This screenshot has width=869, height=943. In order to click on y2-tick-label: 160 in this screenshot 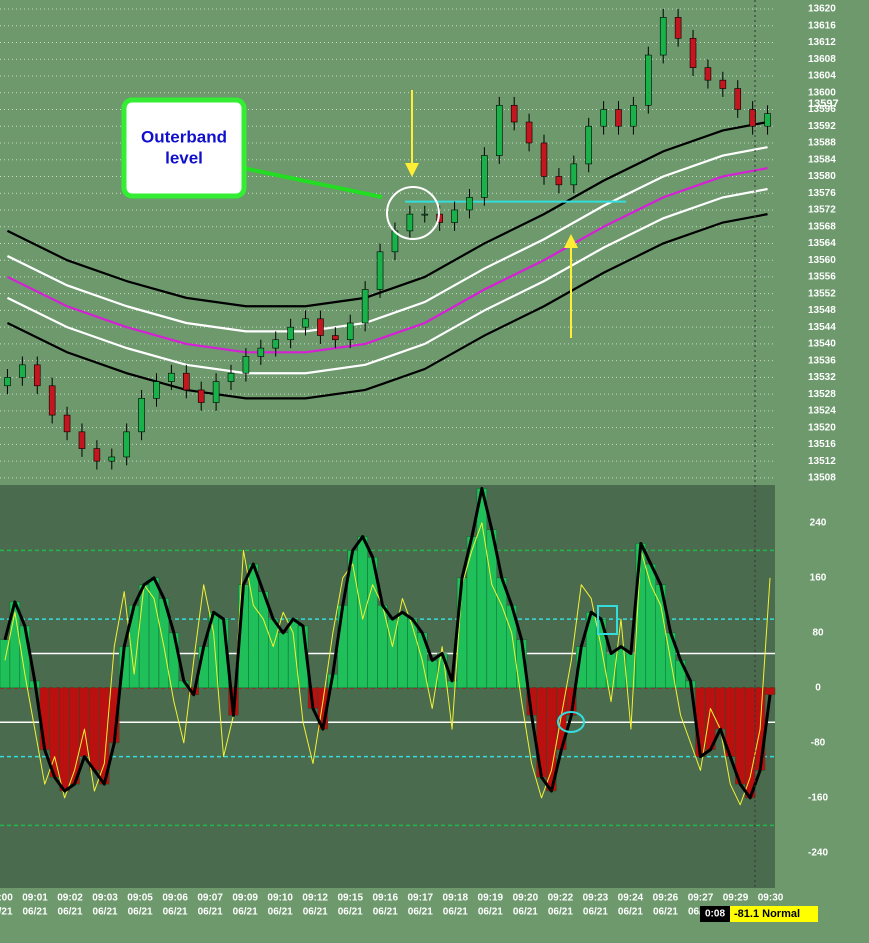, I will do `click(818, 577)`.